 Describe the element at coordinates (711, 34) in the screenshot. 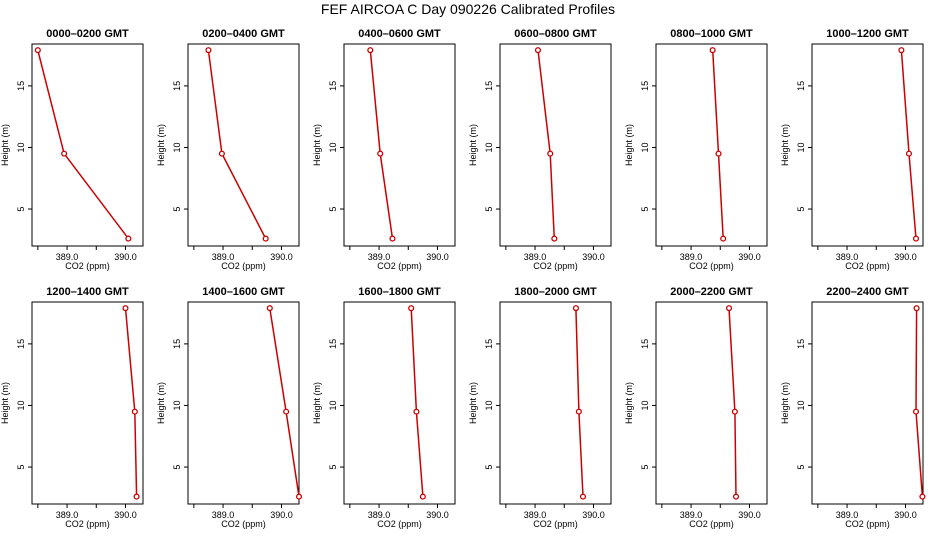

I see `panel-title: 0800–1000 GMT` at that location.